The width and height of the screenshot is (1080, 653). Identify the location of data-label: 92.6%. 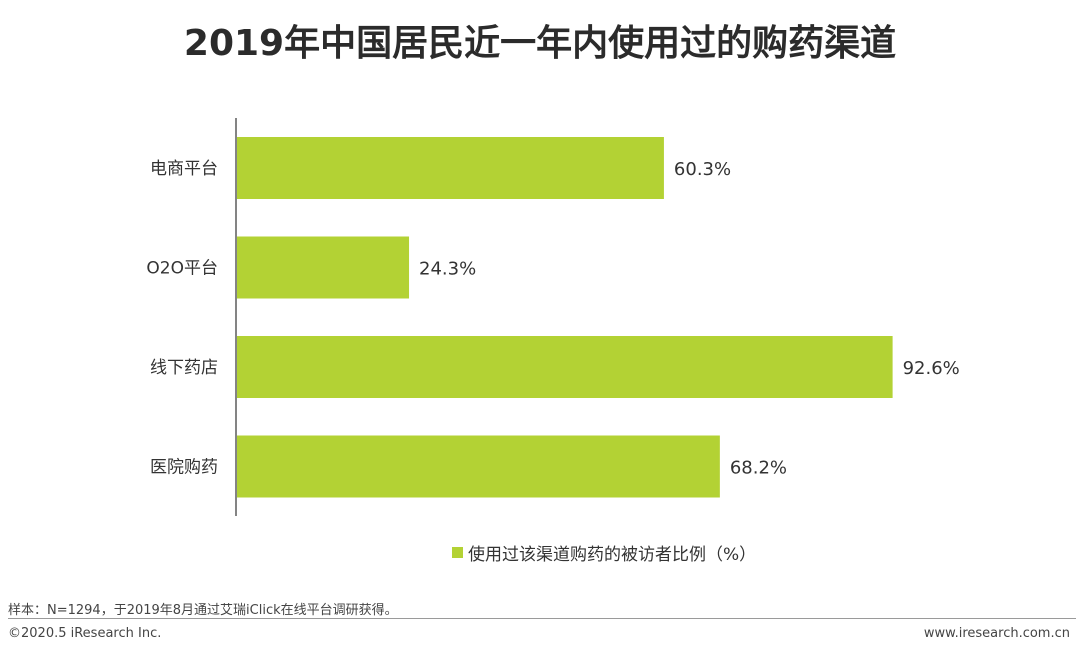
(931, 368).